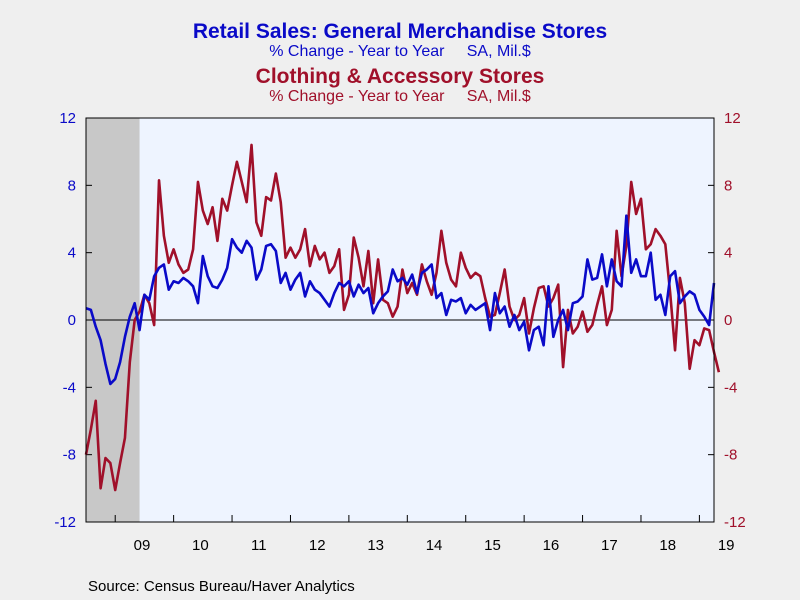  What do you see at coordinates (551, 545) in the screenshot?
I see `x-tick-label: 16` at bounding box center [551, 545].